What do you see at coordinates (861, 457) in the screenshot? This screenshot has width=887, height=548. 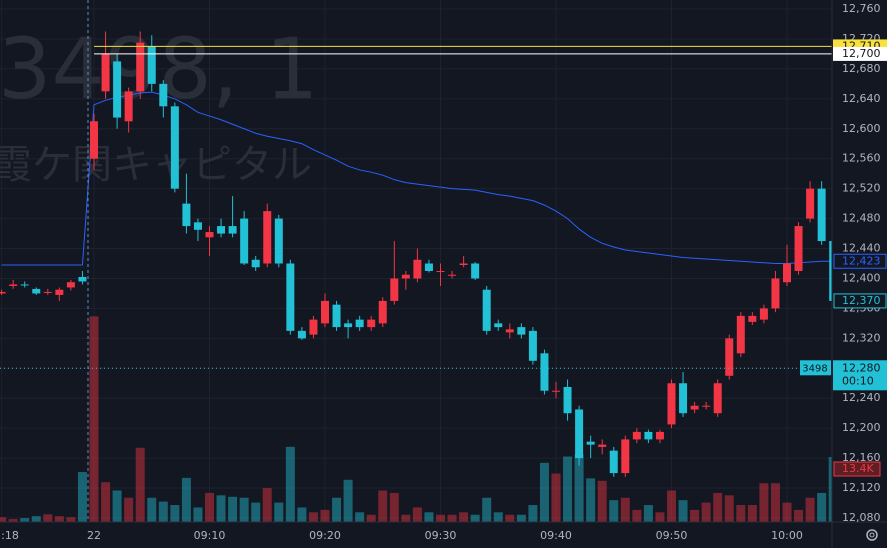 I see `y-tick-label: 12,160` at bounding box center [861, 457].